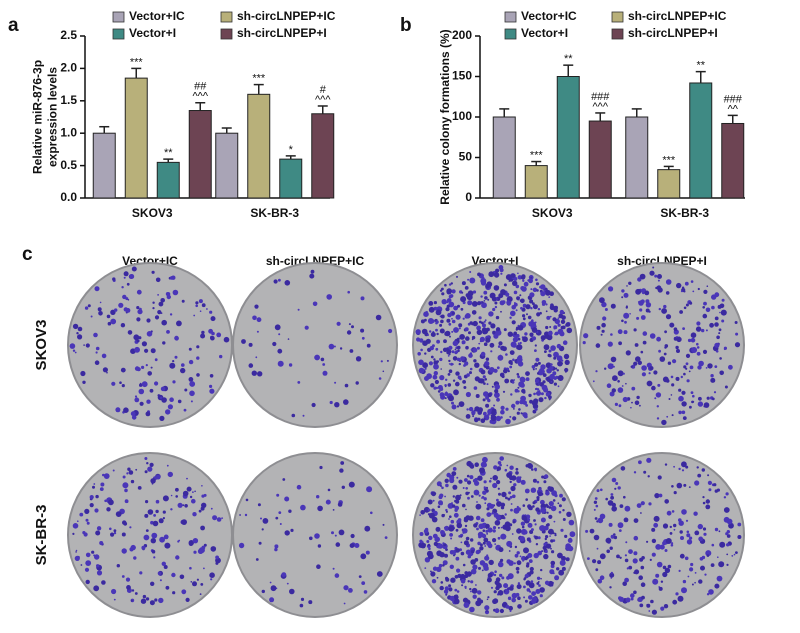 Image resolution: width=800 pixels, height=633 pixels. What do you see at coordinates (68, 197) in the screenshot?
I see `y-tick-label: 0.0` at bounding box center [68, 197].